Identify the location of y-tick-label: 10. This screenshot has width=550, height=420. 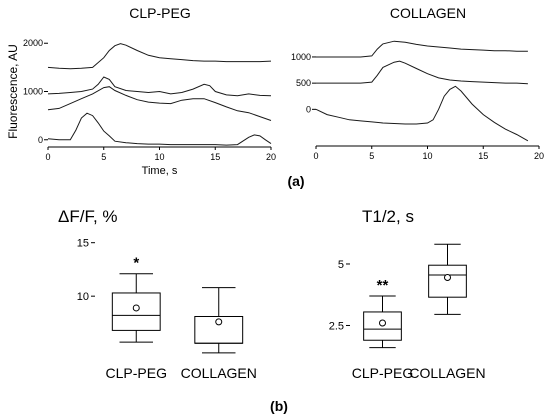
(83, 297).